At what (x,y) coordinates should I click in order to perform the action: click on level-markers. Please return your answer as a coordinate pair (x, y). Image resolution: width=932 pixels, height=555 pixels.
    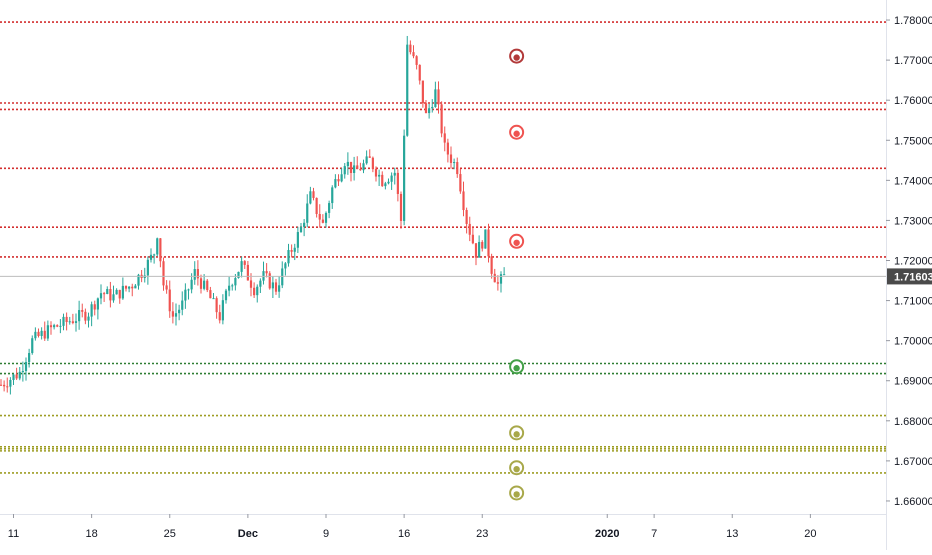
    Looking at the image, I should click on (517, 274).